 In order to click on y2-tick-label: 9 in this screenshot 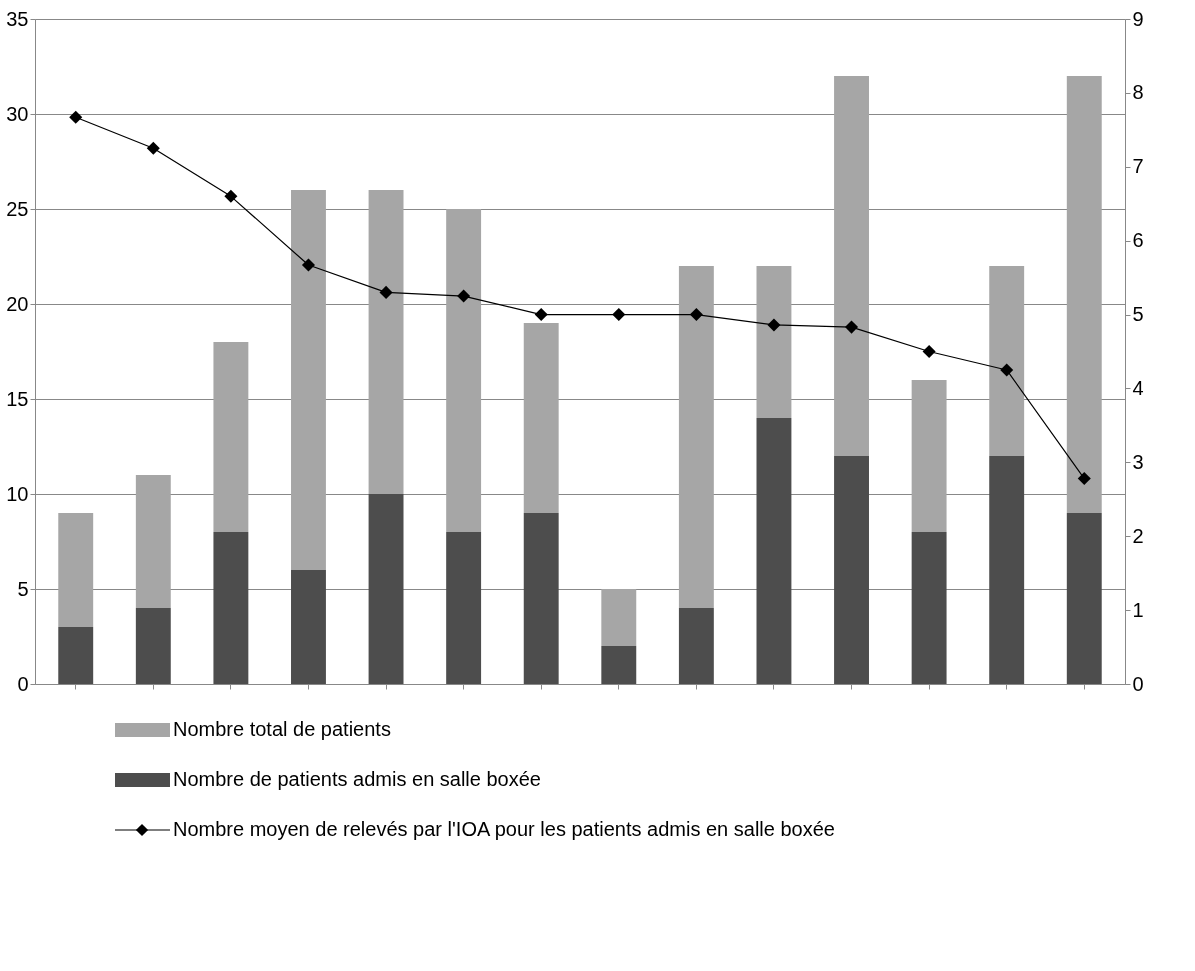, I will do `click(1138, 18)`.